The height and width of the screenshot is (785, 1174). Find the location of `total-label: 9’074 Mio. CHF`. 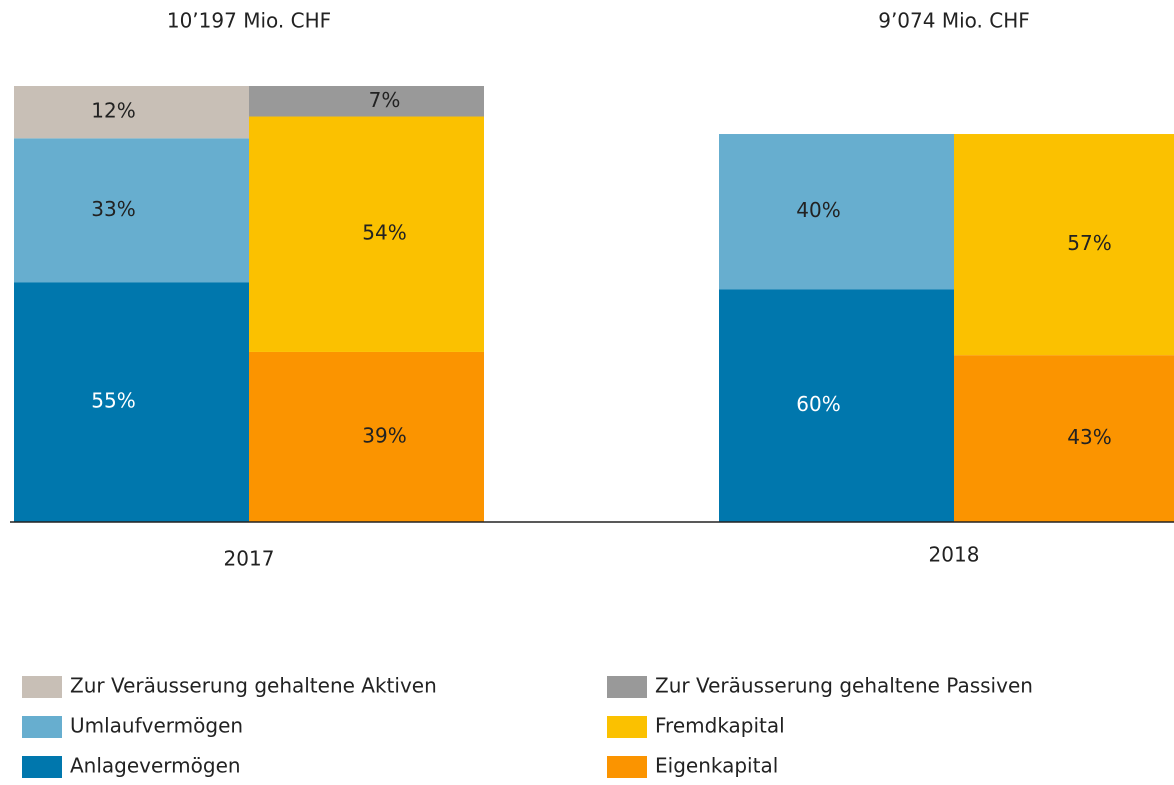

total-label: 9’074 Mio. CHF is located at coordinates (954, 21).